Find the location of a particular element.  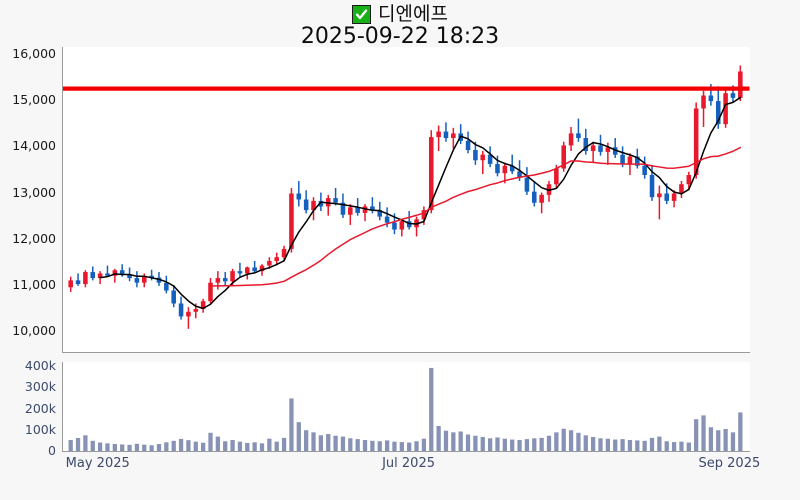

price-axis-tick: 10,000 is located at coordinates (34, 331).